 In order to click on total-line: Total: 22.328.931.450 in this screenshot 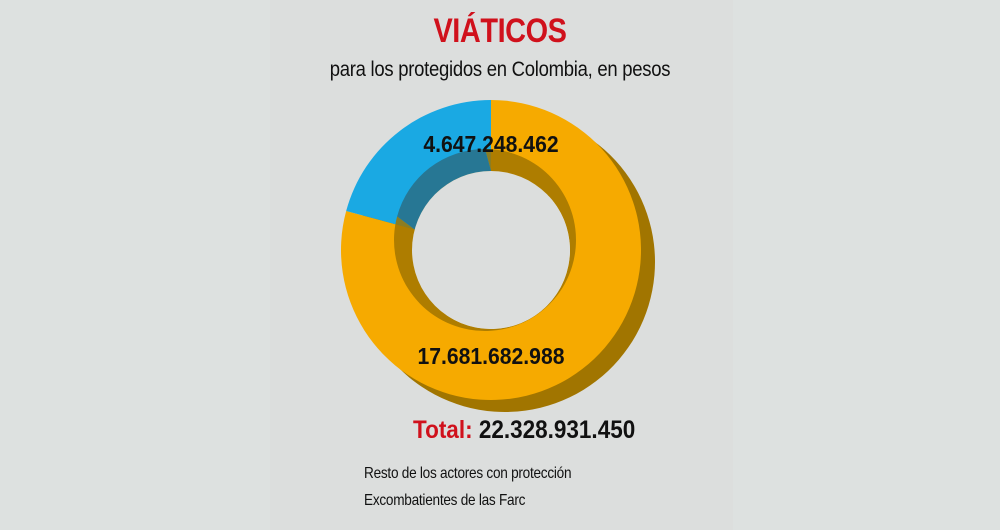, I will do `click(524, 430)`.